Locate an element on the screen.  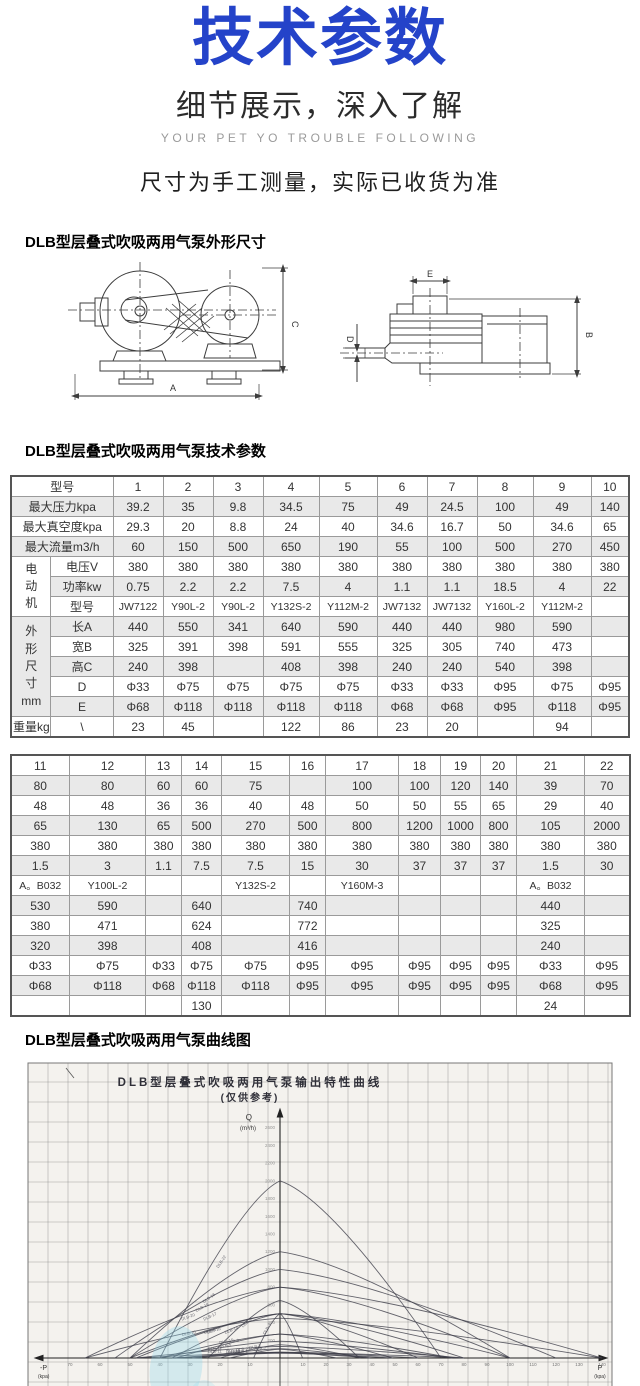
table-cell: 398 is located at coordinates (348, 667).